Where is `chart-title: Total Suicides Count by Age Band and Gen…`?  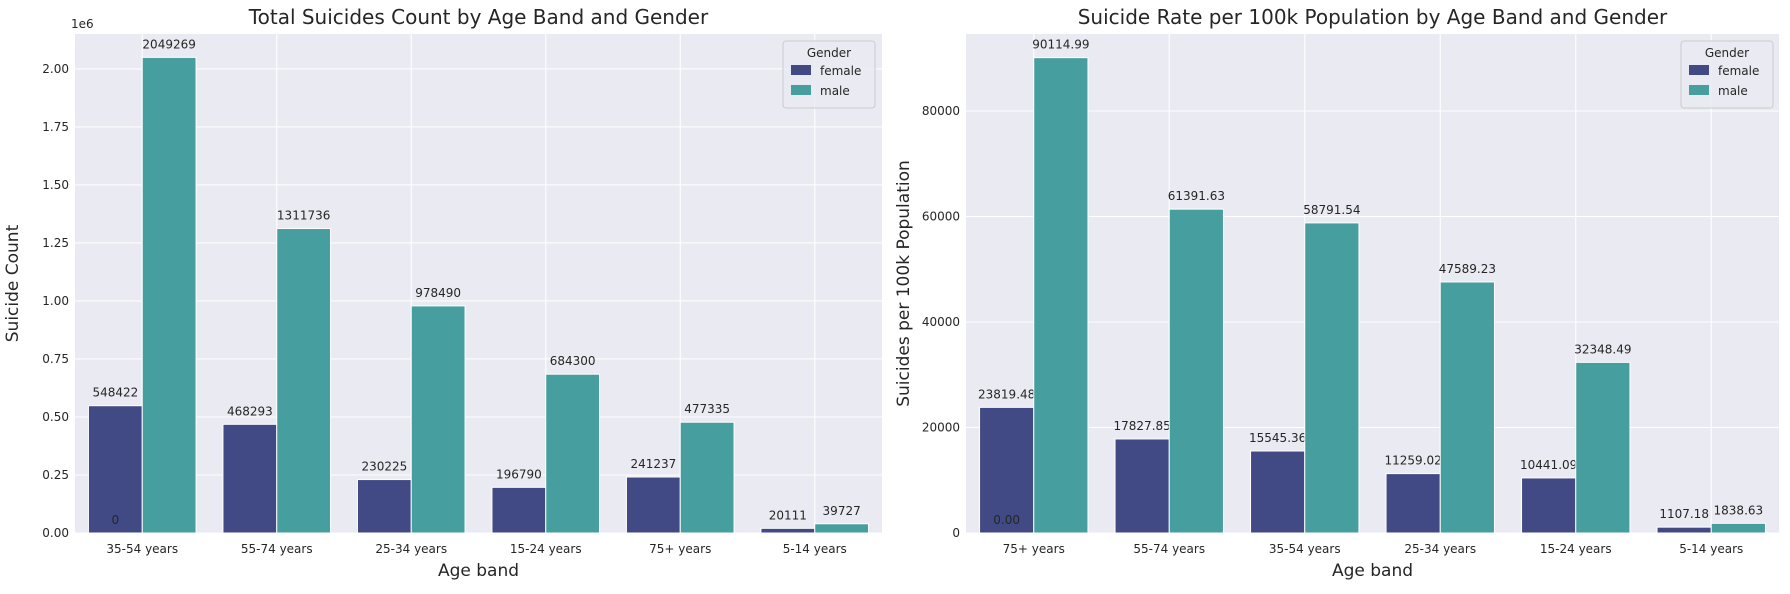
chart-title: Total Suicides Count by Age Band and Gen… is located at coordinates (478, 17).